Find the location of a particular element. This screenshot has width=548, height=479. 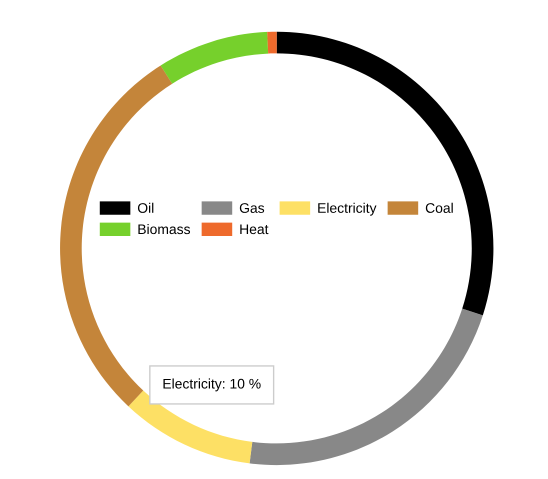

legend-label: Biomass is located at coordinates (164, 229).